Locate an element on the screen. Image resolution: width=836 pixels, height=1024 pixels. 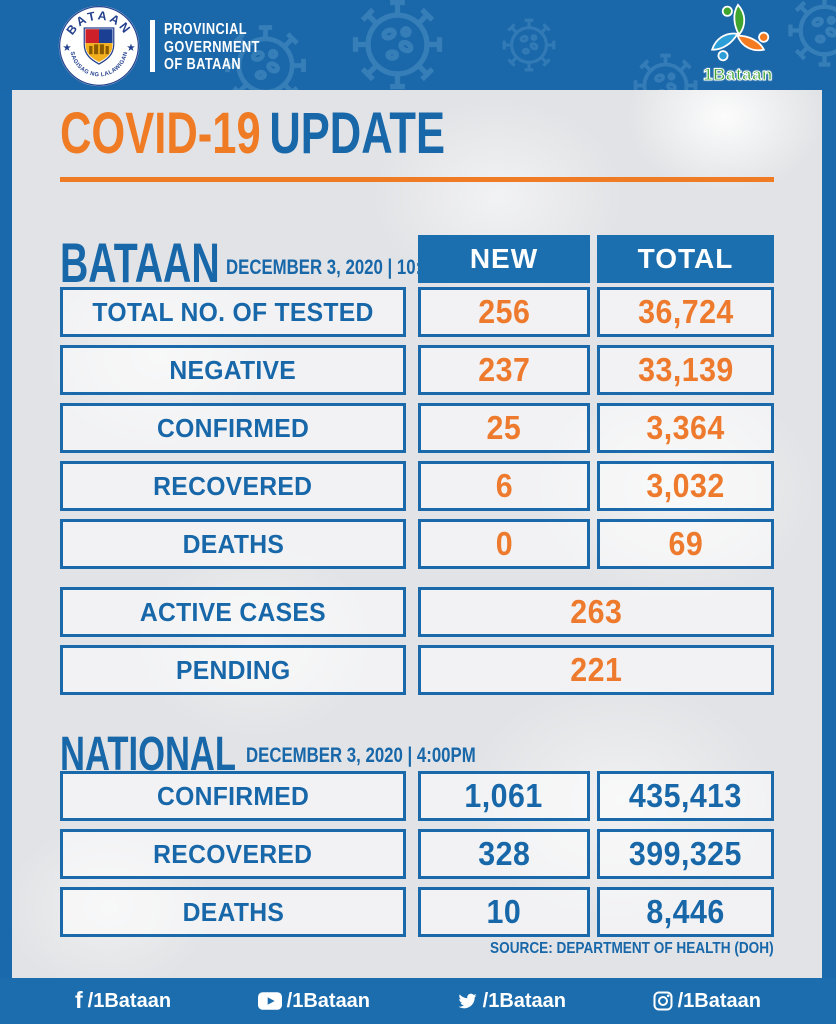
social-item-youtube: /1Bataan is located at coordinates (314, 1001).